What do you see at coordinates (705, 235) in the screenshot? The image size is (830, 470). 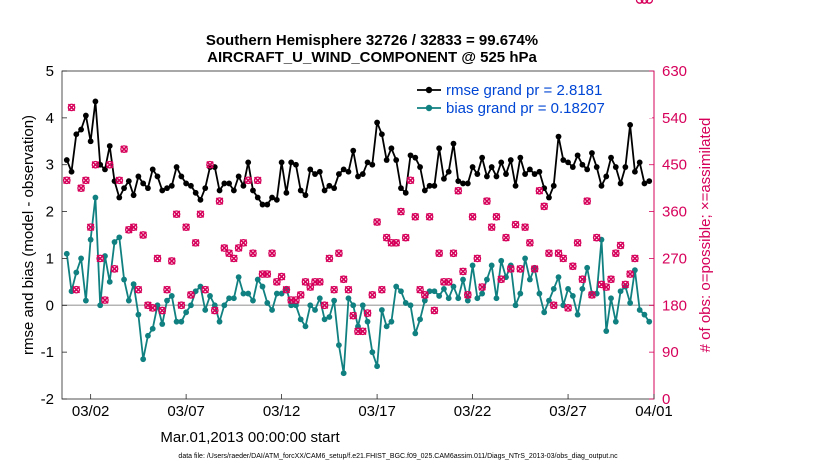 I see `y2-axis-label: # of obs: o=possible; ×=assimilated` at bounding box center [705, 235].